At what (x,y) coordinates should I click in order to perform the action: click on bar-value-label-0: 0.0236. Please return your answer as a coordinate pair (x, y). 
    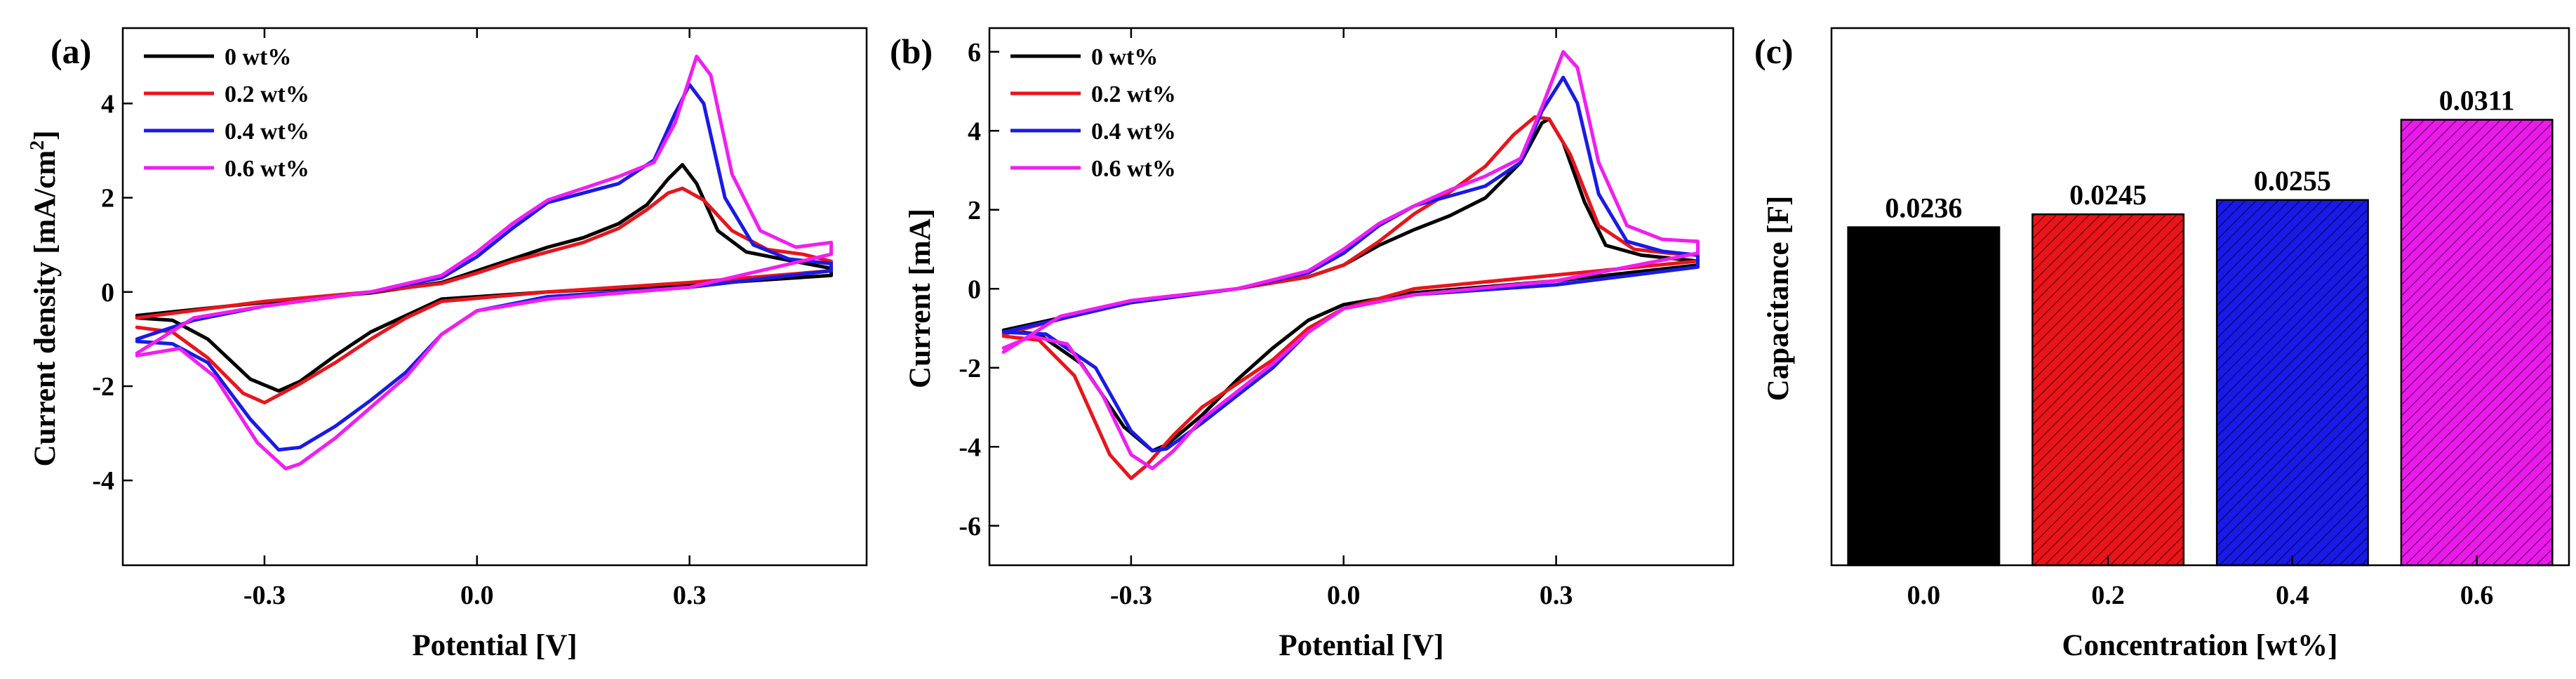
    Looking at the image, I should click on (1924, 208).